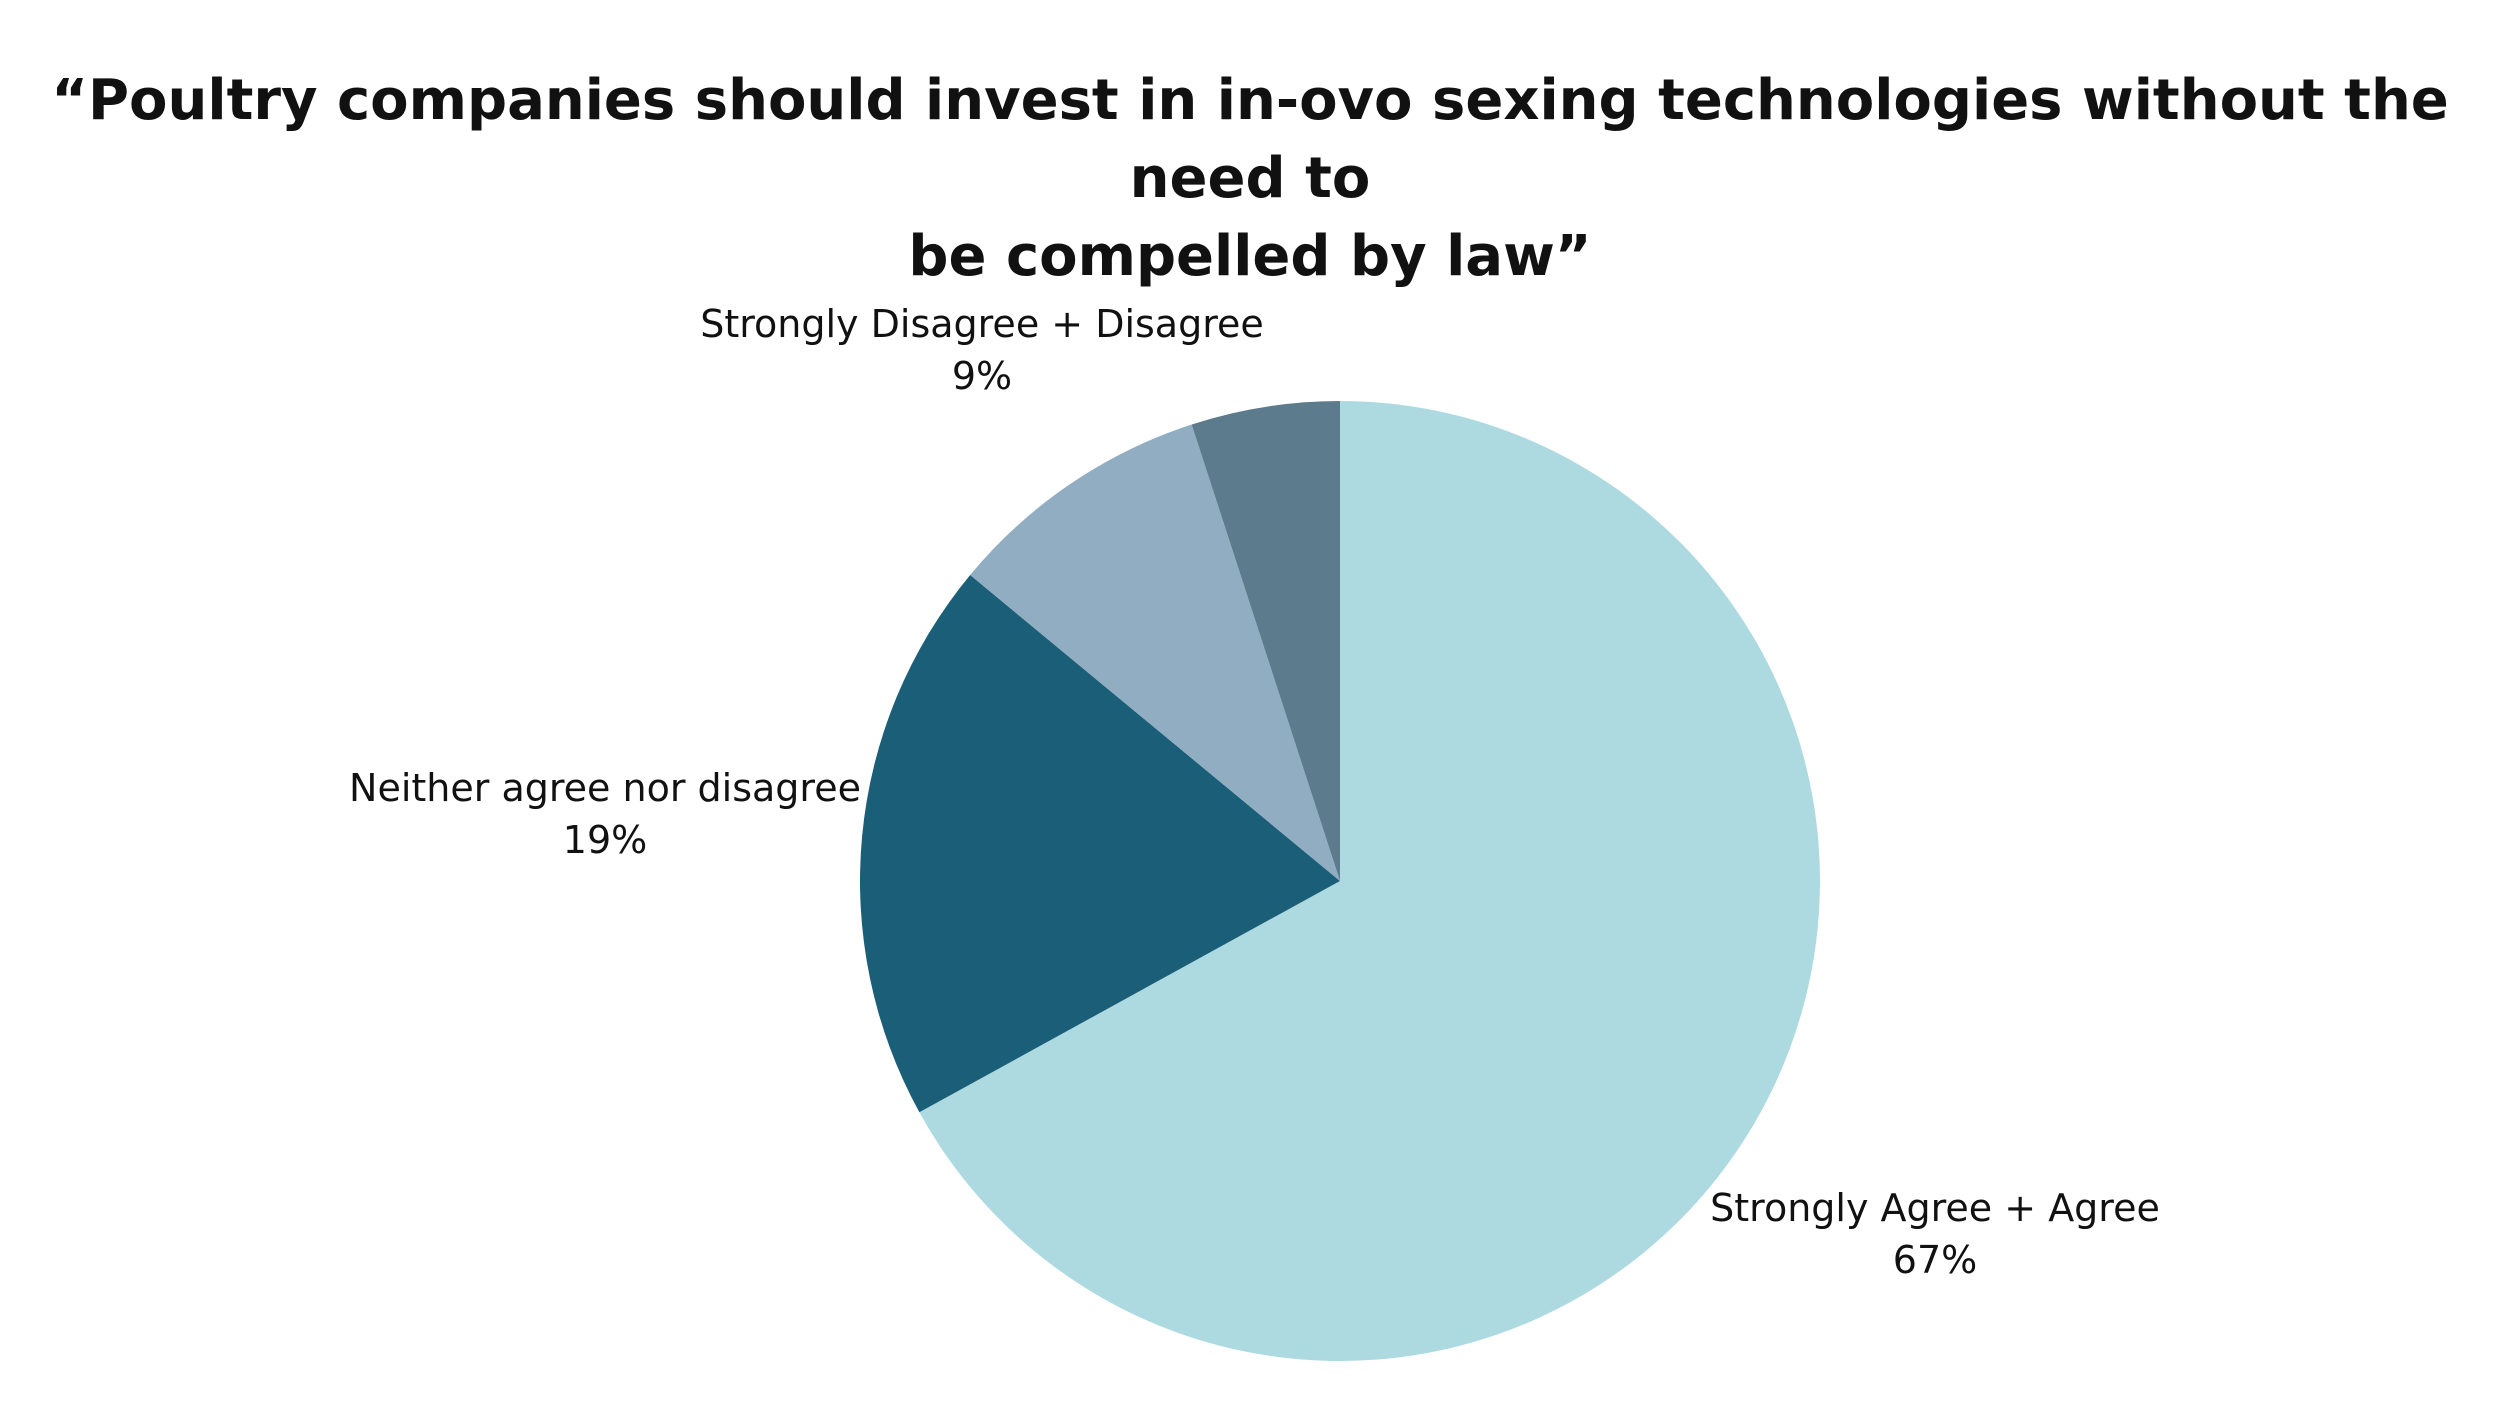  Describe the element at coordinates (605, 840) in the screenshot. I see `slice-label-value: 19%` at that location.